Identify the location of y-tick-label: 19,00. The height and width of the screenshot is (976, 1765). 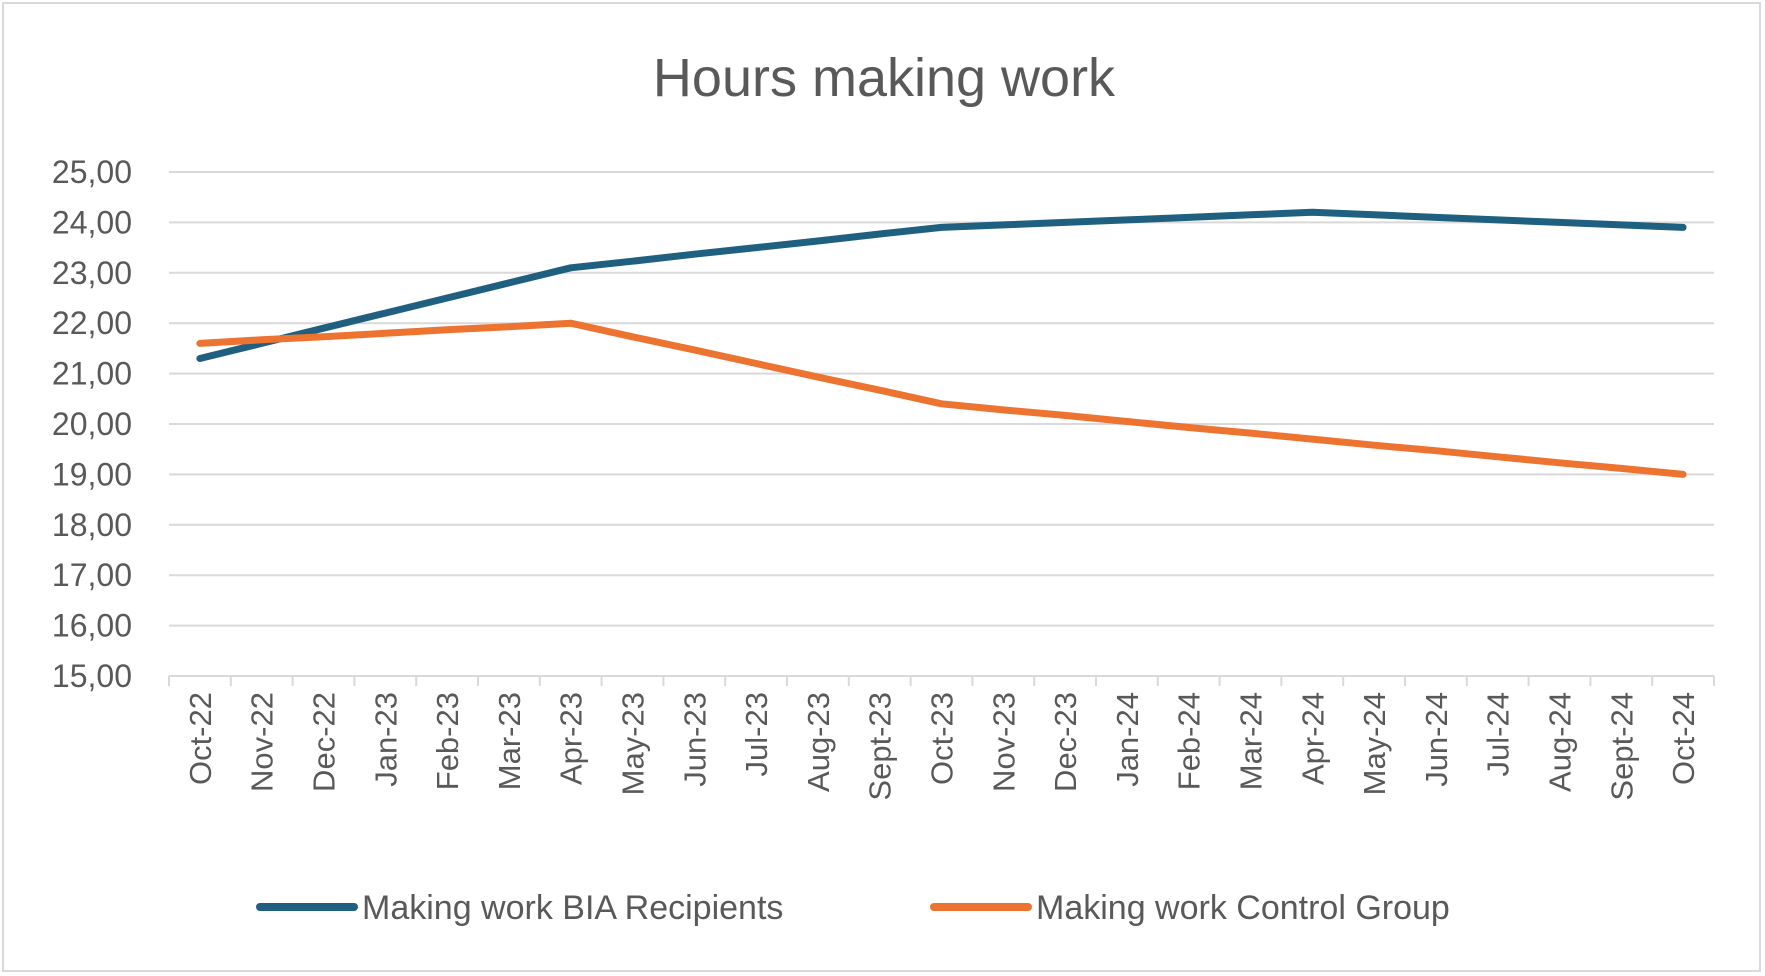
(92, 474).